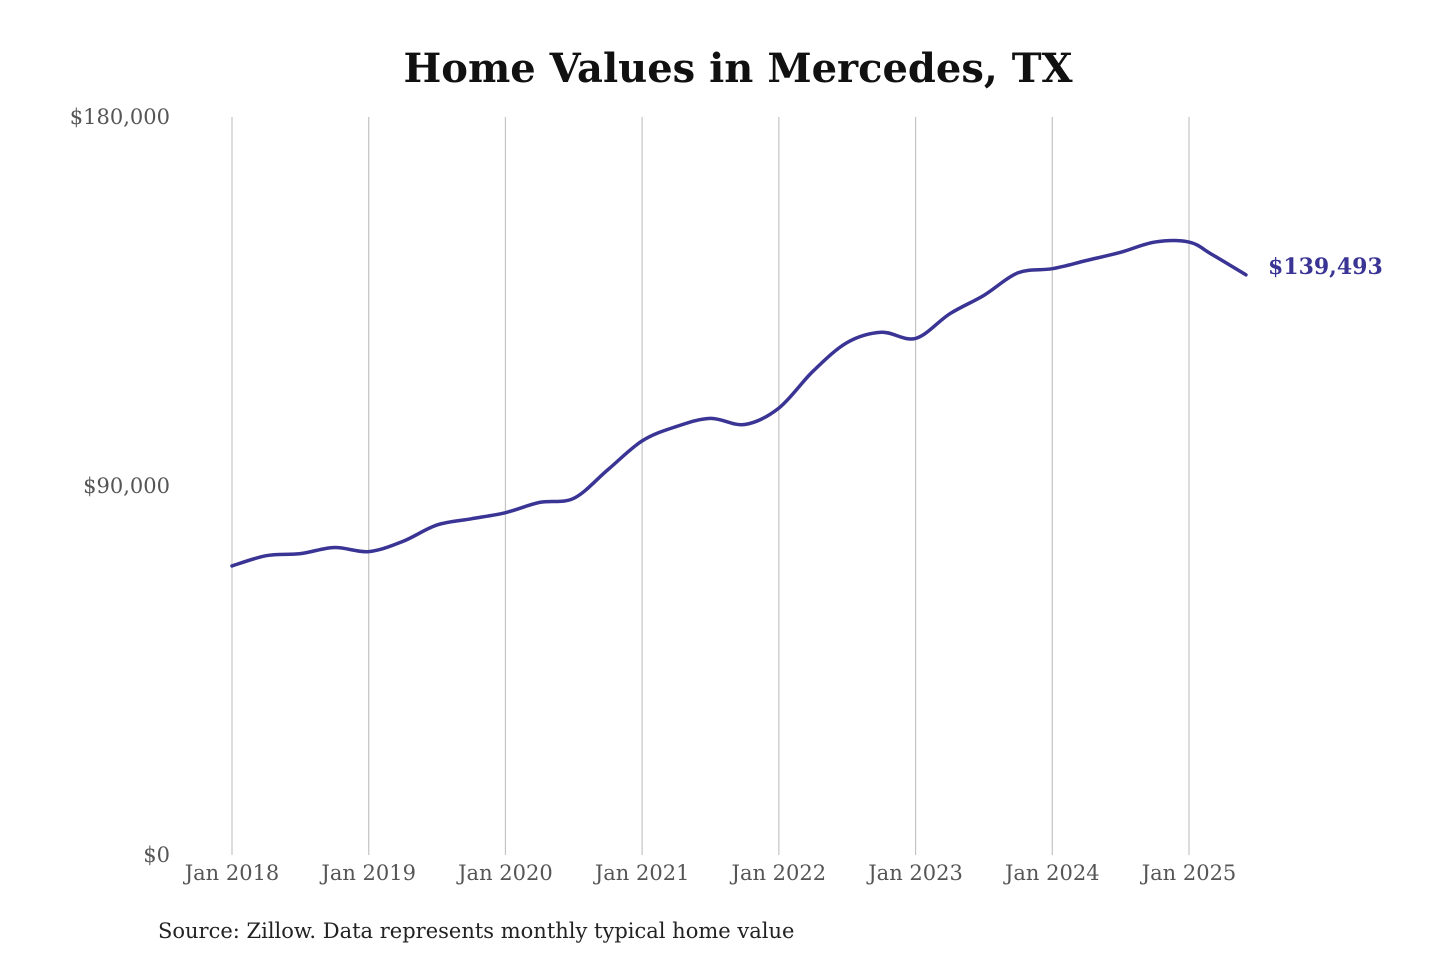  Describe the element at coordinates (156, 855) in the screenshot. I see `y-tick-label: $0` at that location.